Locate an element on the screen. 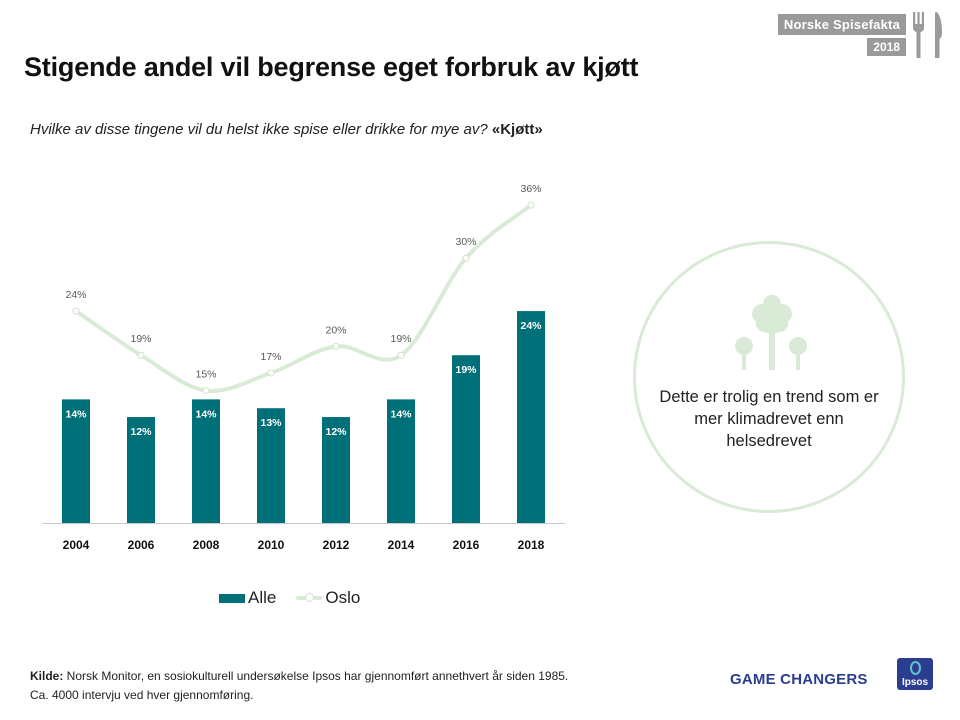 The width and height of the screenshot is (960, 720). fork-knife-icon is located at coordinates (927, 35).